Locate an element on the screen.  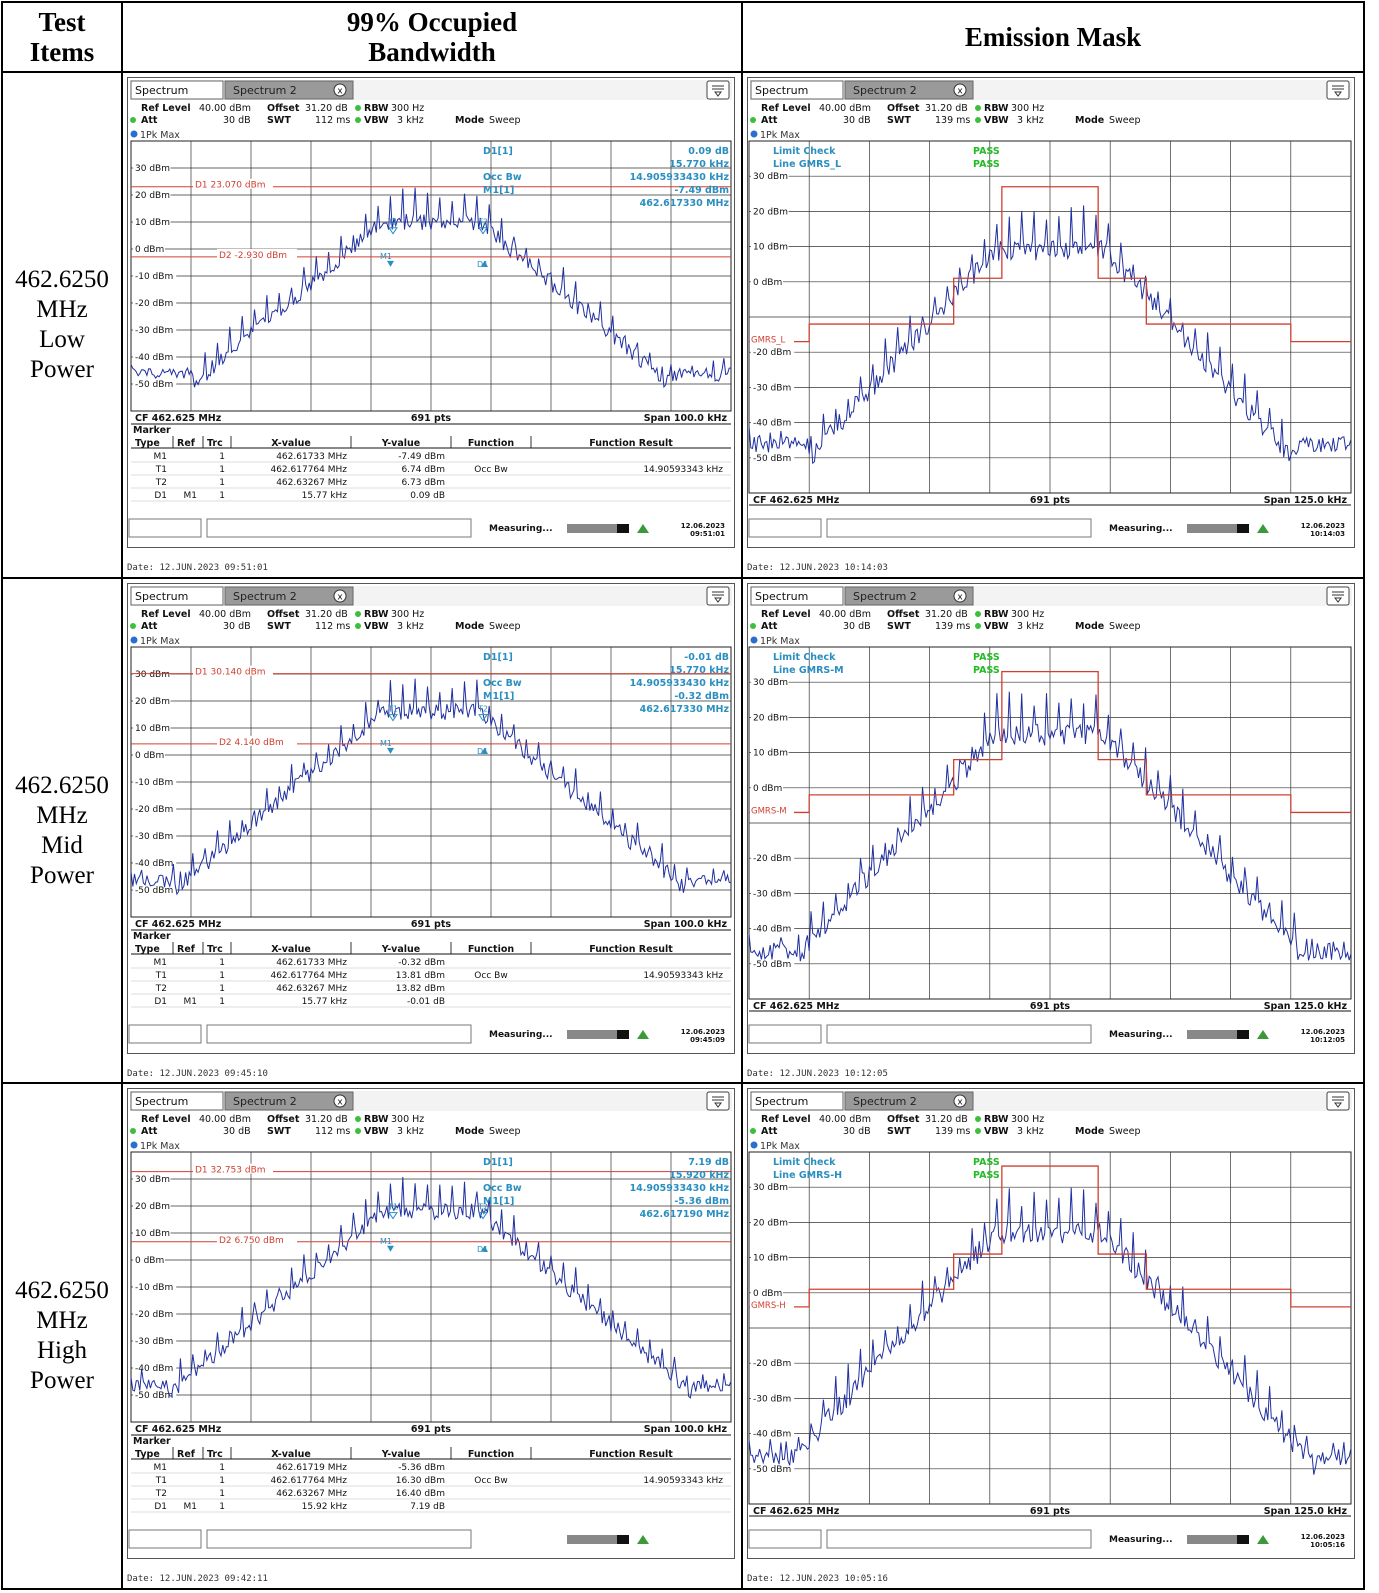
marker-table-header: Ref is located at coordinates (186, 1454).